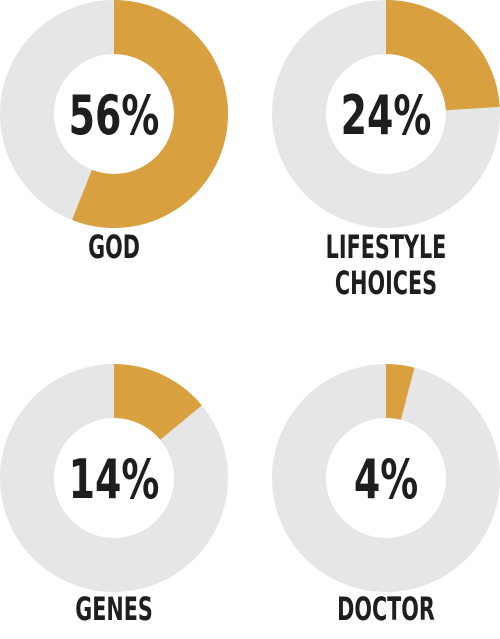 The image size is (500, 639). Describe the element at coordinates (114, 247) in the screenshot. I see `donut-category-label: GOD` at that location.